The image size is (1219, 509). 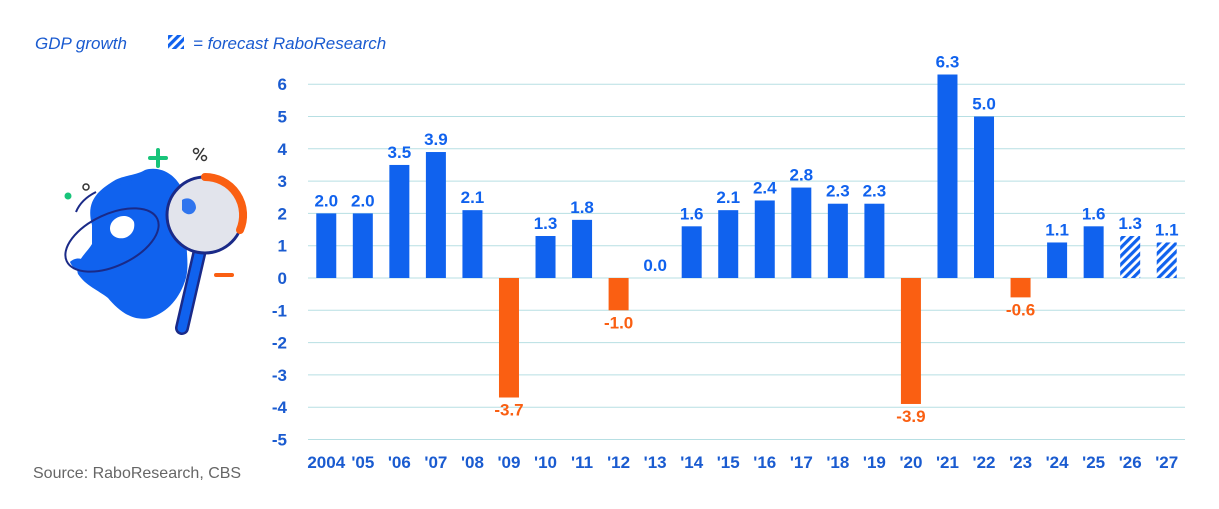 I want to click on x-tick-label: '20, so click(x=910, y=462).